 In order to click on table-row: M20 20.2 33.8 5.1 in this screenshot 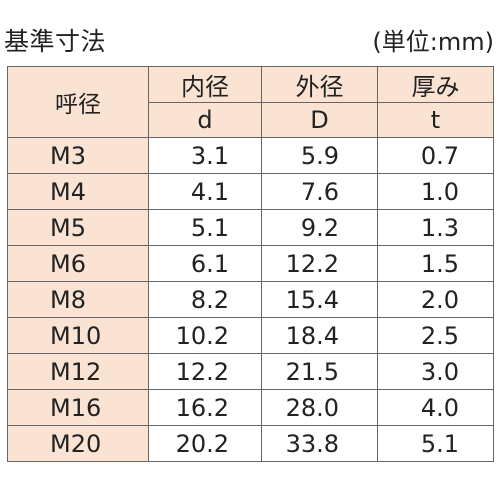, I will do `click(250, 443)`.